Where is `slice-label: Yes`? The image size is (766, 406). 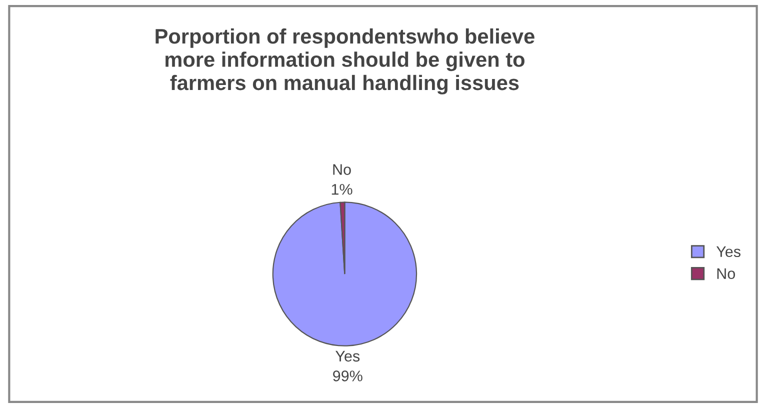 slice-label: Yes is located at coordinates (348, 356).